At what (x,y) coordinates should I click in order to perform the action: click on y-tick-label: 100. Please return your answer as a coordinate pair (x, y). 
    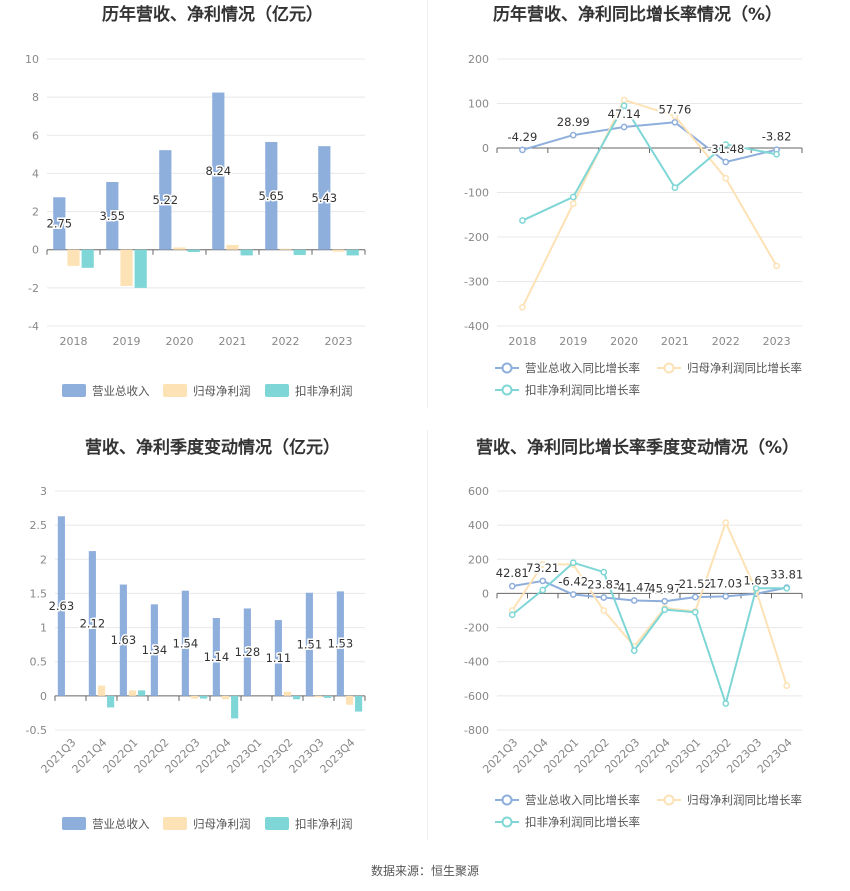
    Looking at the image, I should click on (478, 104).